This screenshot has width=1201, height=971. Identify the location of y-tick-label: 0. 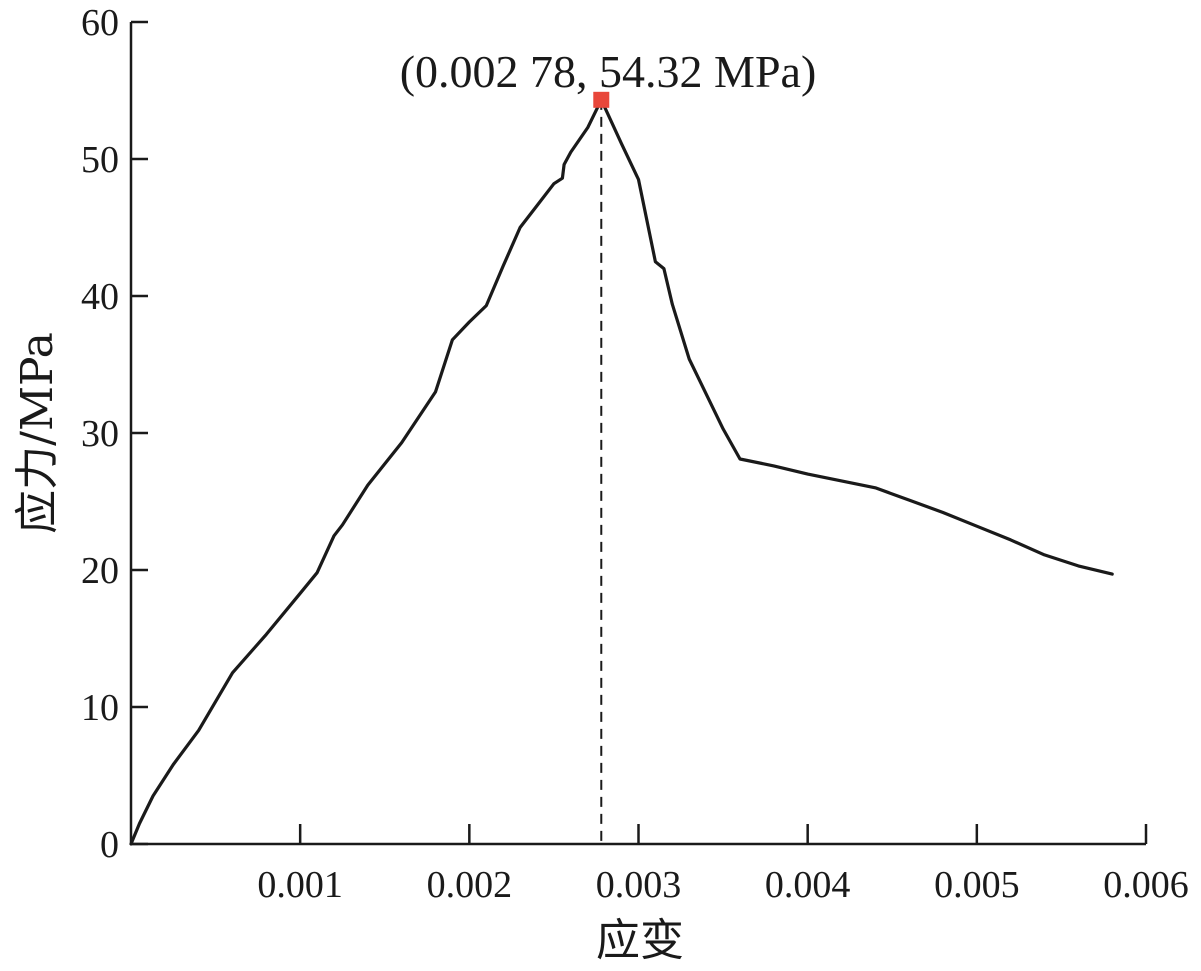
(109, 845).